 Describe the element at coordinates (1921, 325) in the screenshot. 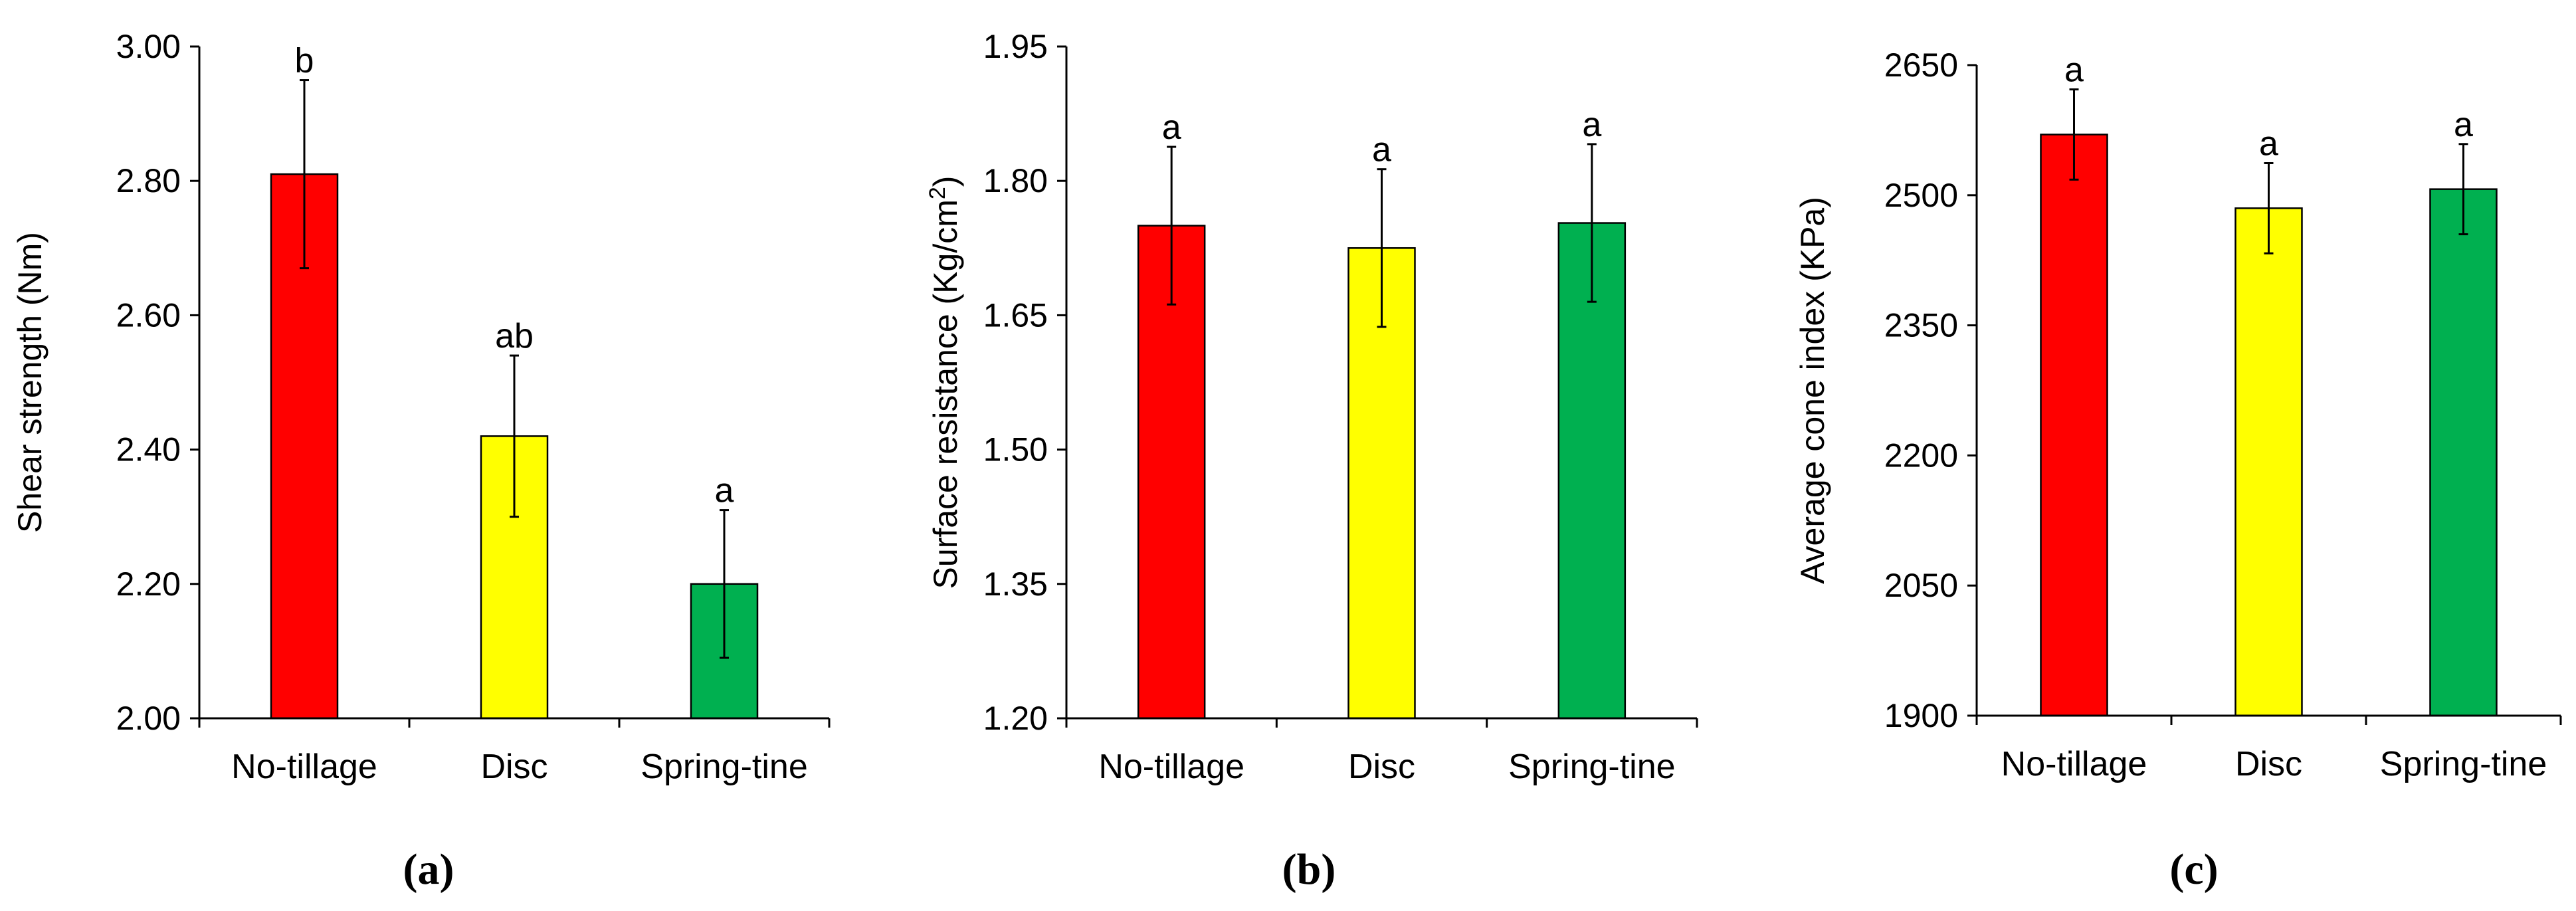

I see `y-tick-label: 2350` at that location.